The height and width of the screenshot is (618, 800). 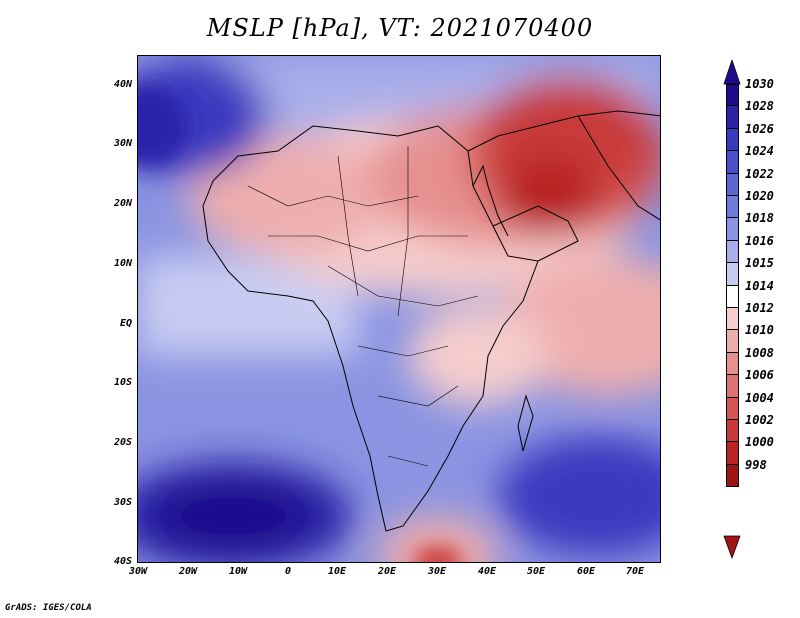 I want to click on colorbar-label: 1026, so click(x=759, y=128).